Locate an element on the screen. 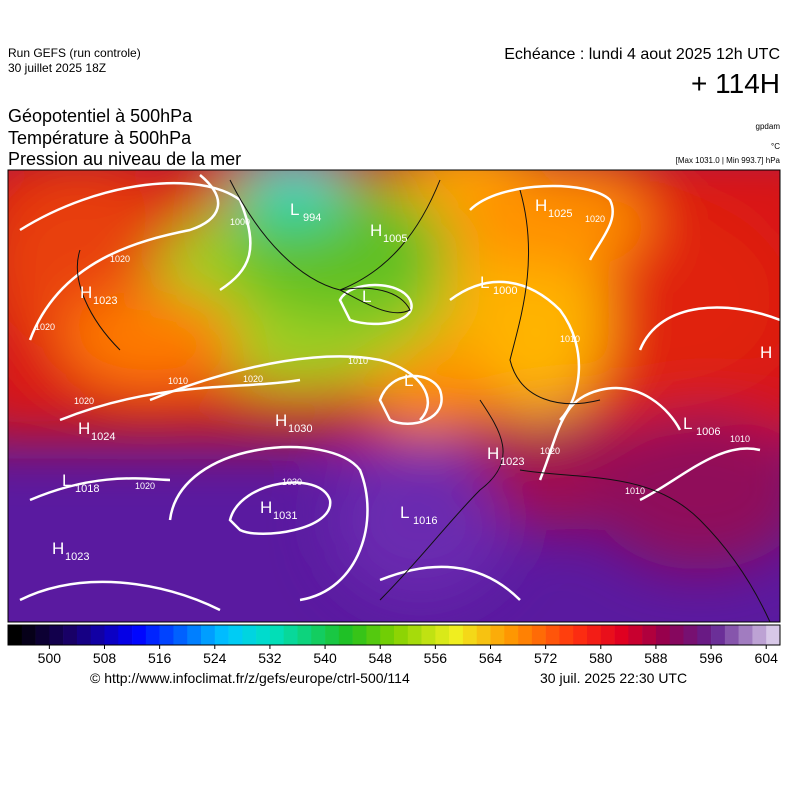 The height and width of the screenshot is (789, 788). run-label: Run GEFS (run controle) is located at coordinates (74, 53).